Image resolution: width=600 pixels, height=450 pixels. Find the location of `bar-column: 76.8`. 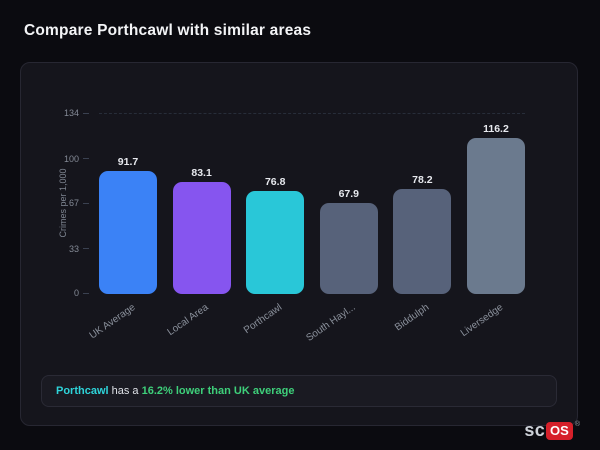

bar-column: 76.8 is located at coordinates (275, 204).